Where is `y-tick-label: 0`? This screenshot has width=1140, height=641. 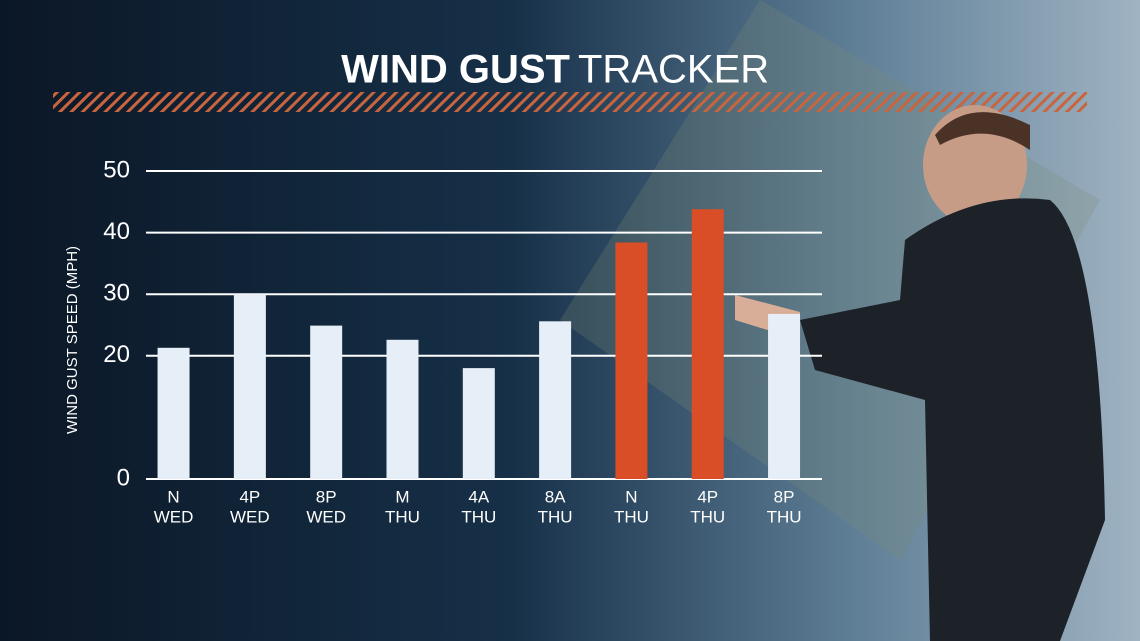
y-tick-label: 0 is located at coordinates (123, 477).